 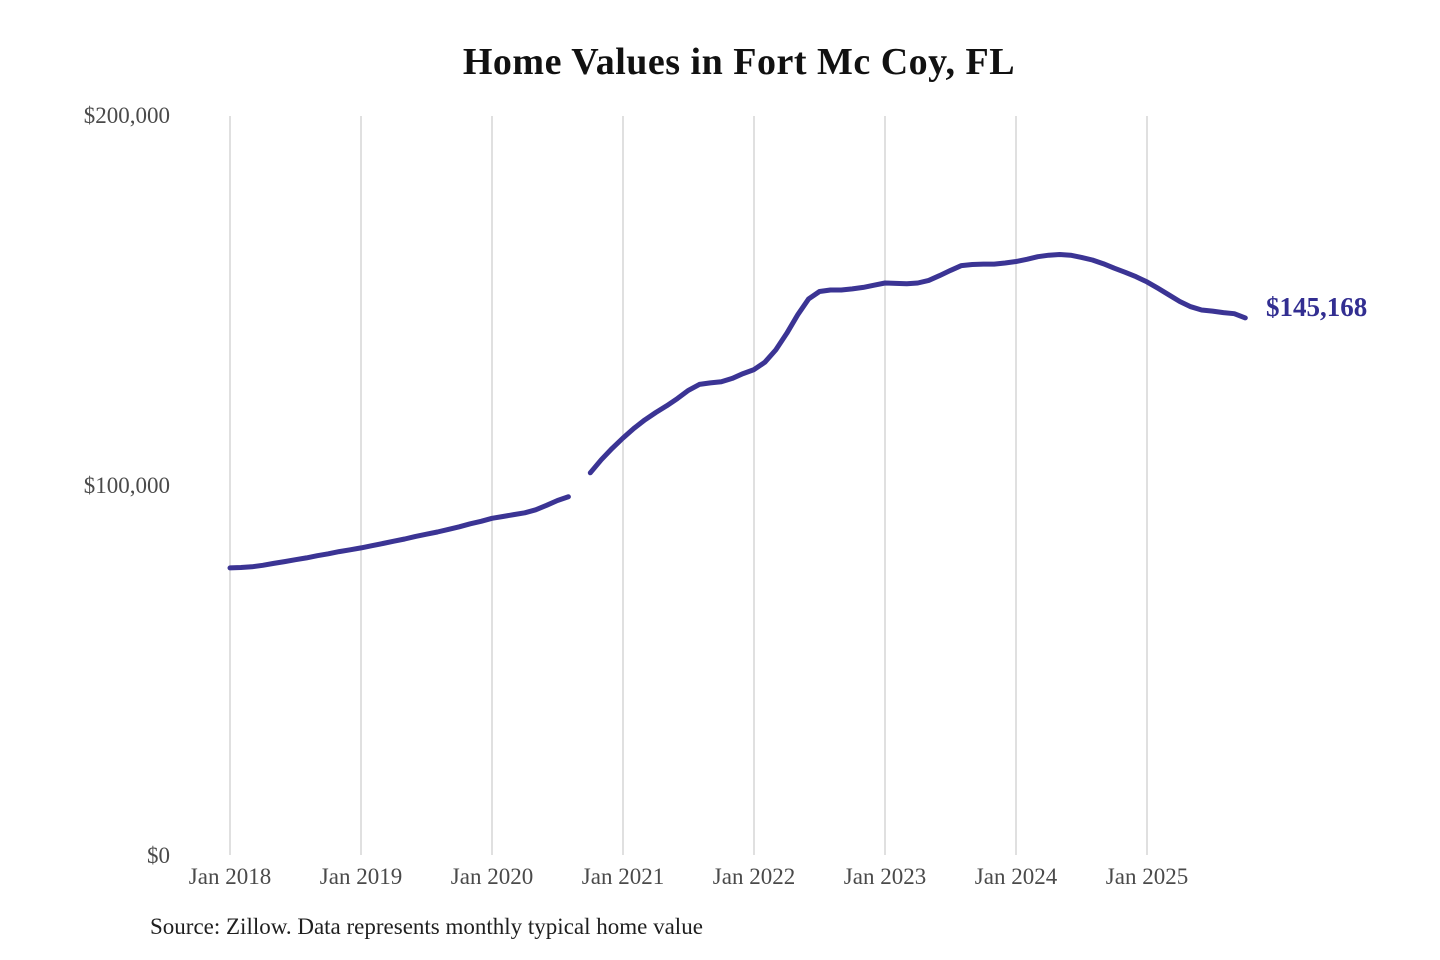 What do you see at coordinates (739, 62) in the screenshot?
I see `chart-title: Home Values in Fort Mc Coy, FL` at bounding box center [739, 62].